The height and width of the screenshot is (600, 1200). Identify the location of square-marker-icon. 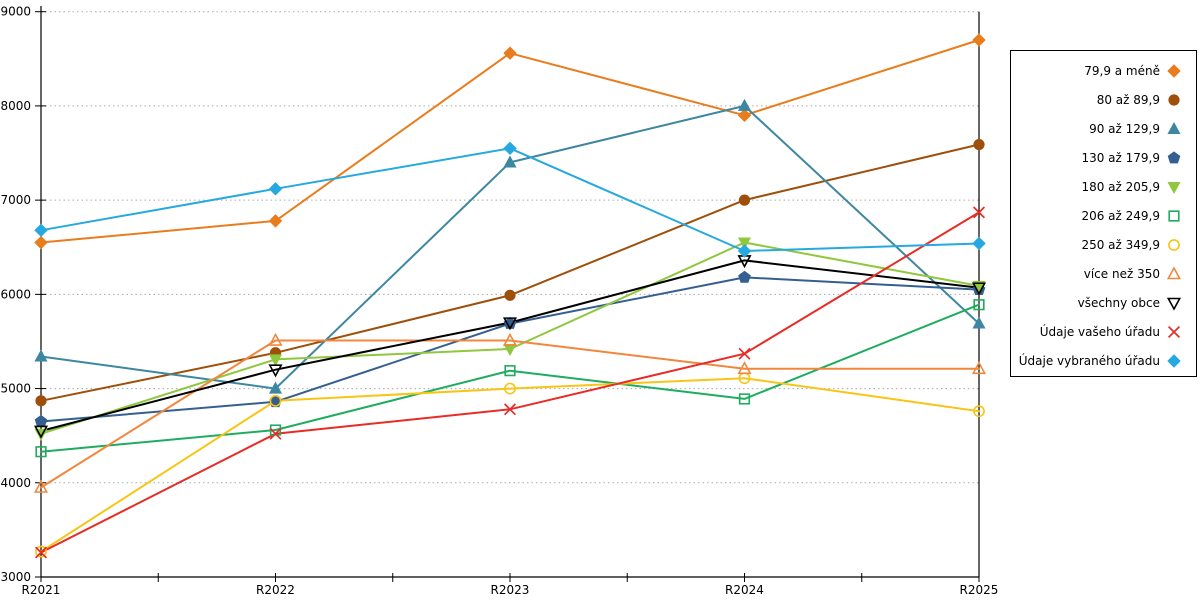
(1174, 215).